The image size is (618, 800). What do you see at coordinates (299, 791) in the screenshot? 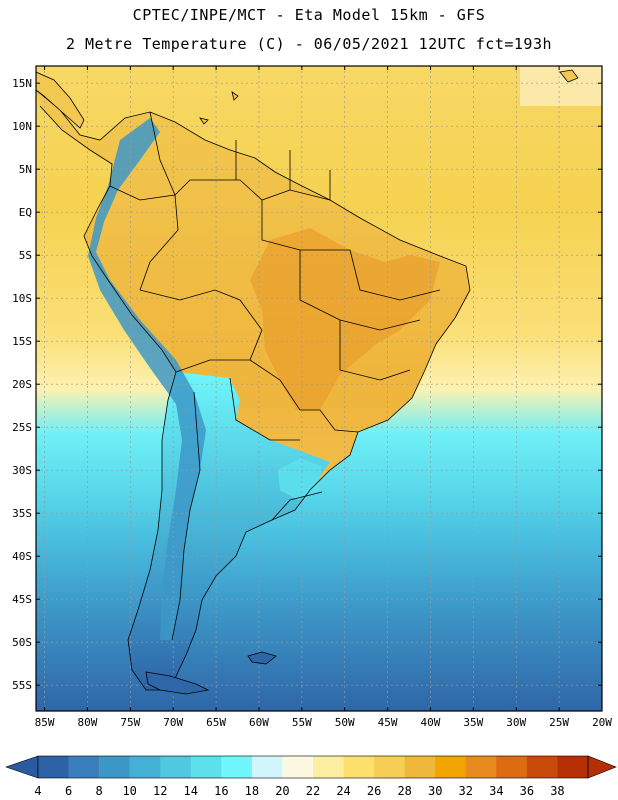
I see `colorbar-labels: 4 6 8 10 12 14 16 18 20 22 24 26 28 30 32 34 36 38` at bounding box center [299, 791].